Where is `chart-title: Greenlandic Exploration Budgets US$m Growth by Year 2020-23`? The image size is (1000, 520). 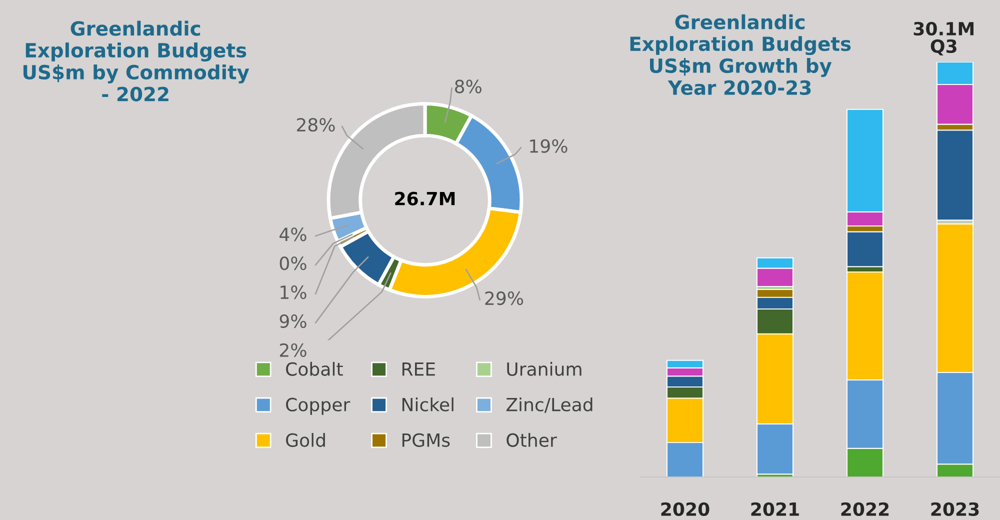 chart-title: Greenlandic Exploration Budgets US$m Growth by Year 2020-23 is located at coordinates (740, 54).